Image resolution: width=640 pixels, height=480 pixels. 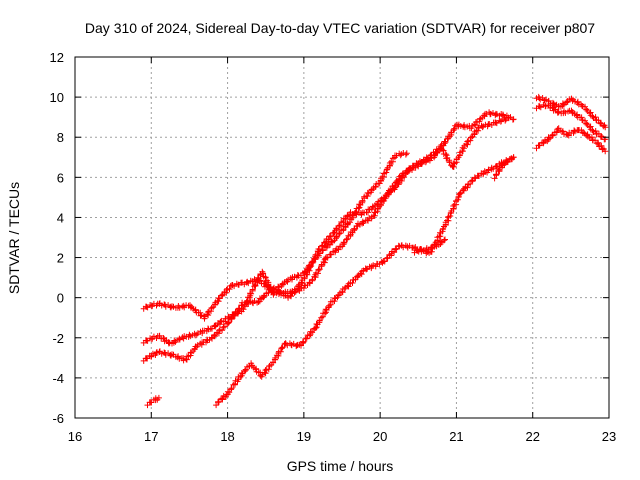 What do you see at coordinates (57, 57) in the screenshot?
I see `y-tick-label: 12` at bounding box center [57, 57].